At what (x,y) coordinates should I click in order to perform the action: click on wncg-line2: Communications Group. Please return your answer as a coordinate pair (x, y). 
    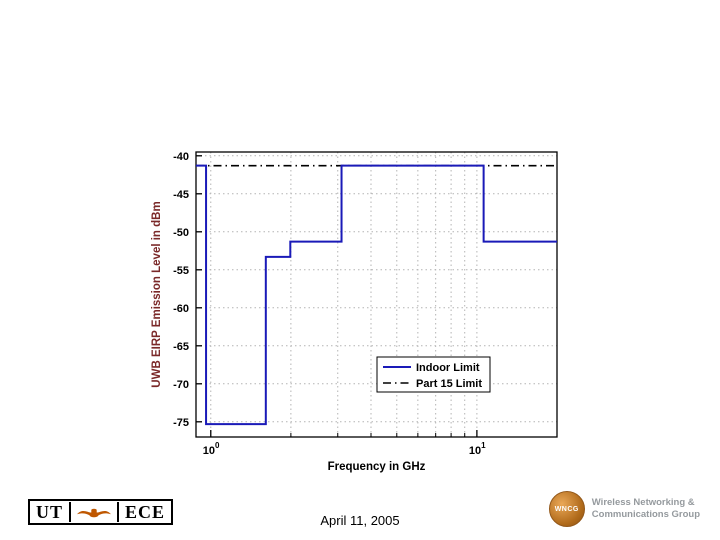
    Looking at the image, I should click on (645, 514).